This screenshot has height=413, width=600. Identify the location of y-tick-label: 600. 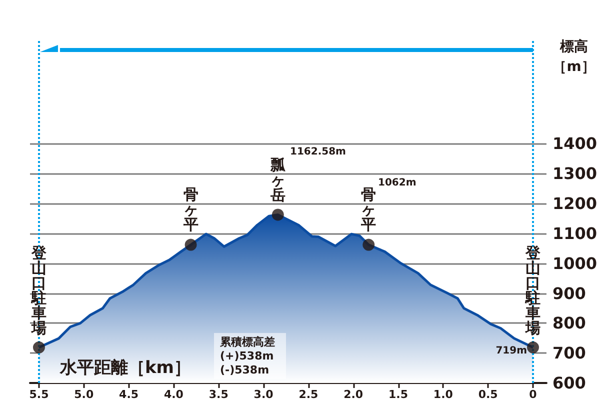
(569, 383).